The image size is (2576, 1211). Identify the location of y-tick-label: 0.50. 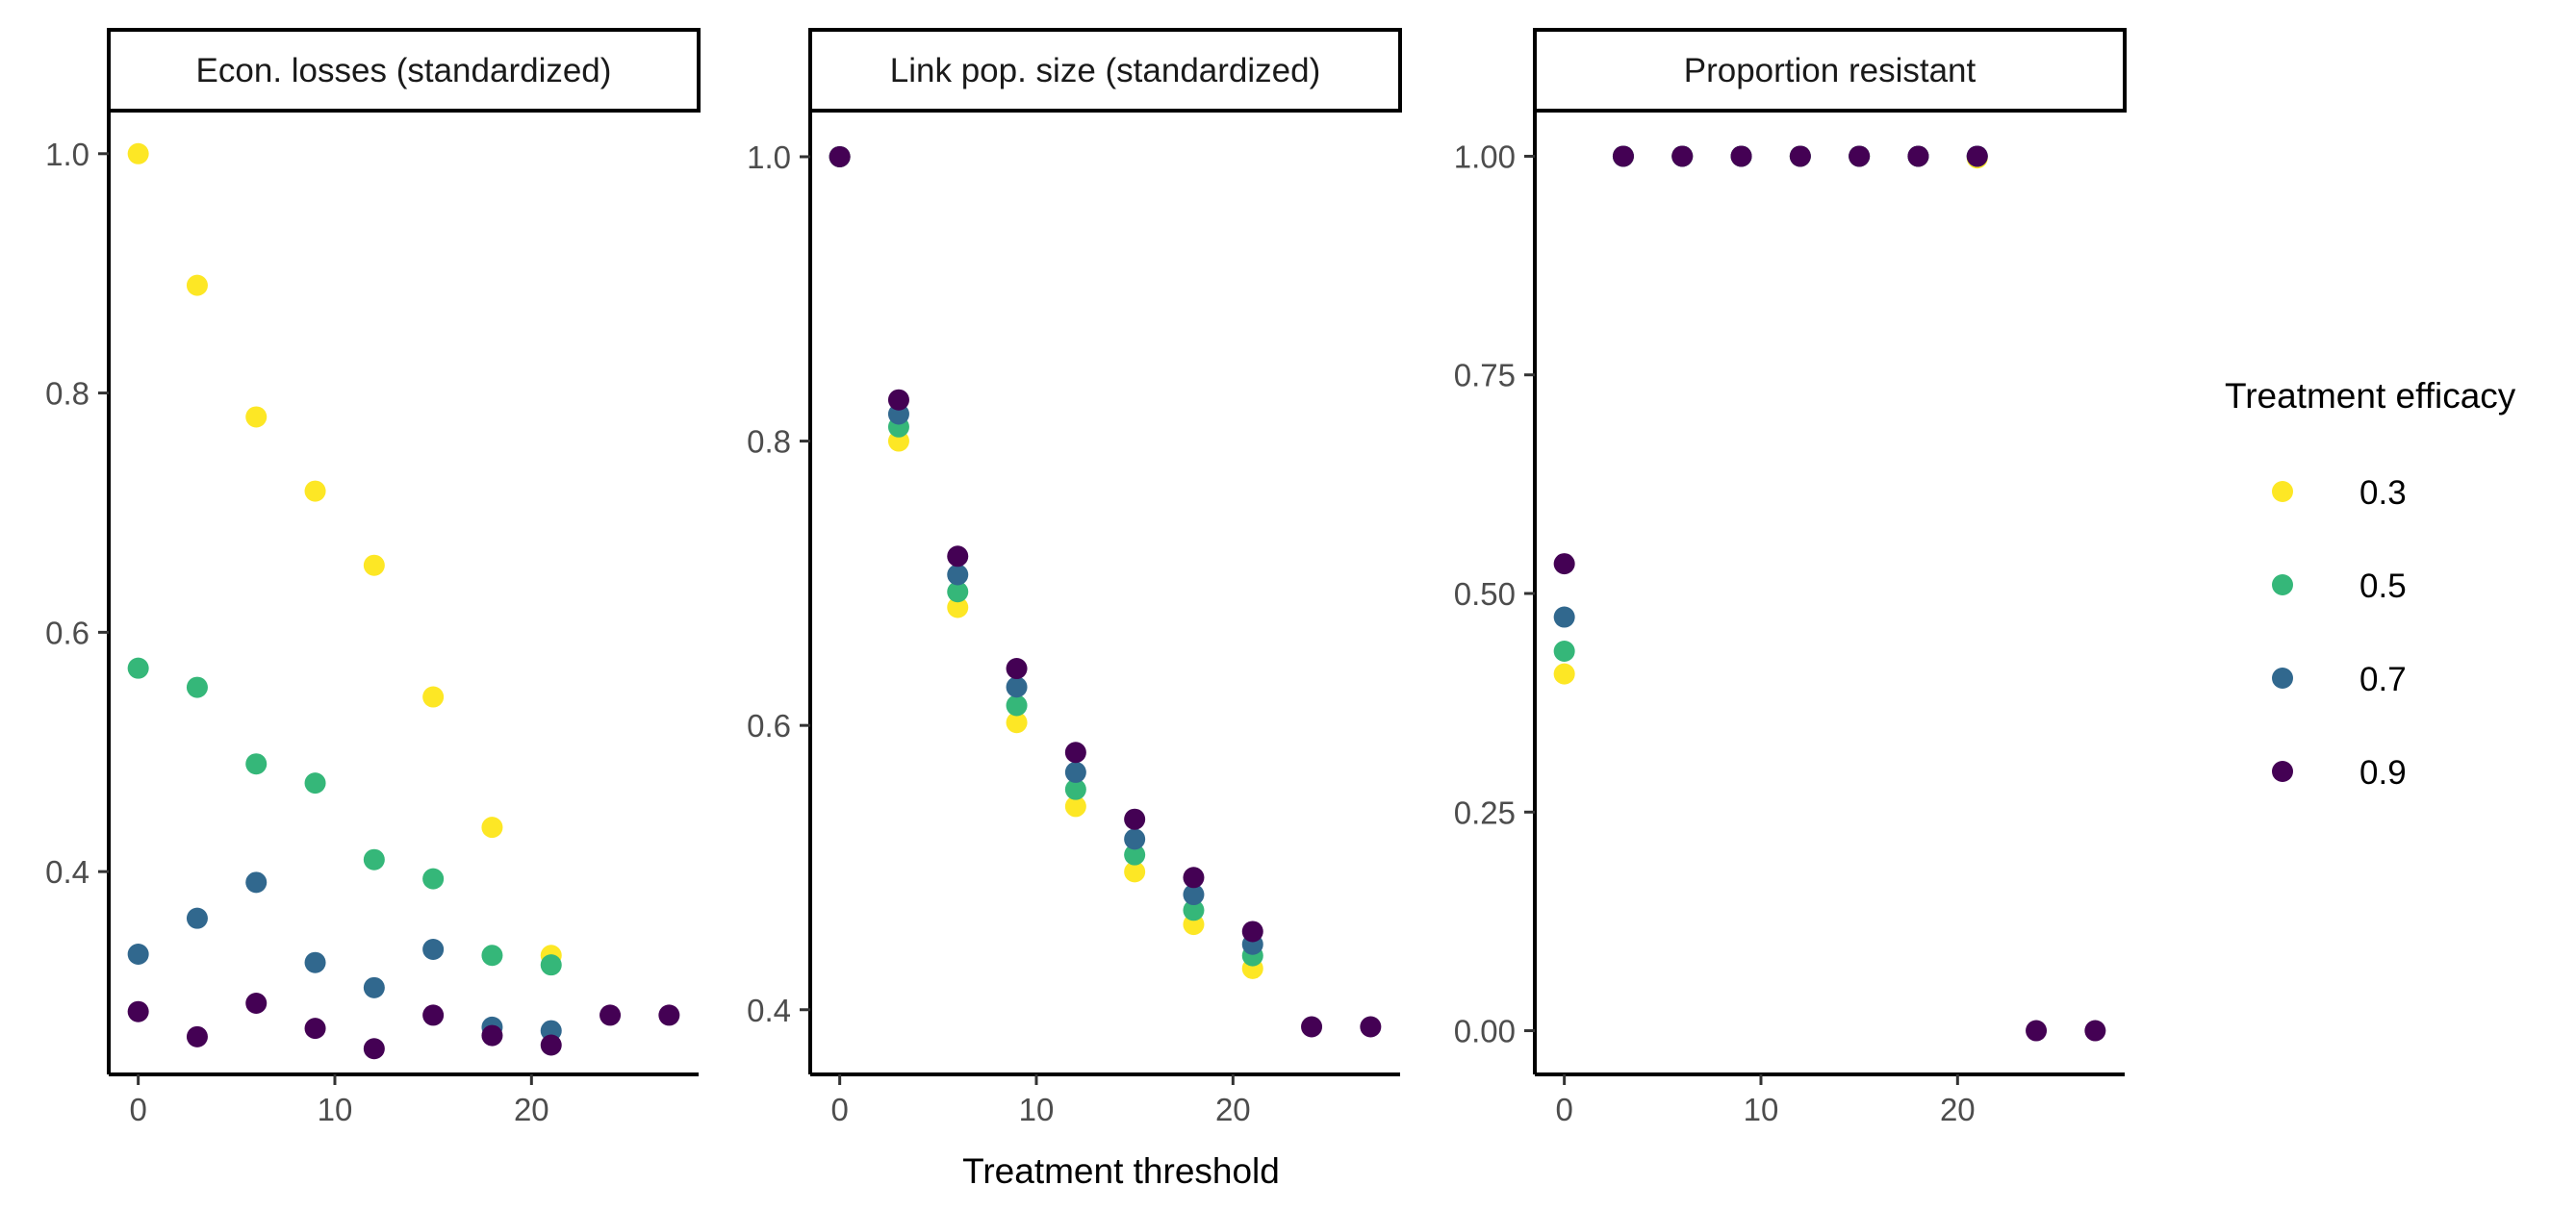
(1485, 594).